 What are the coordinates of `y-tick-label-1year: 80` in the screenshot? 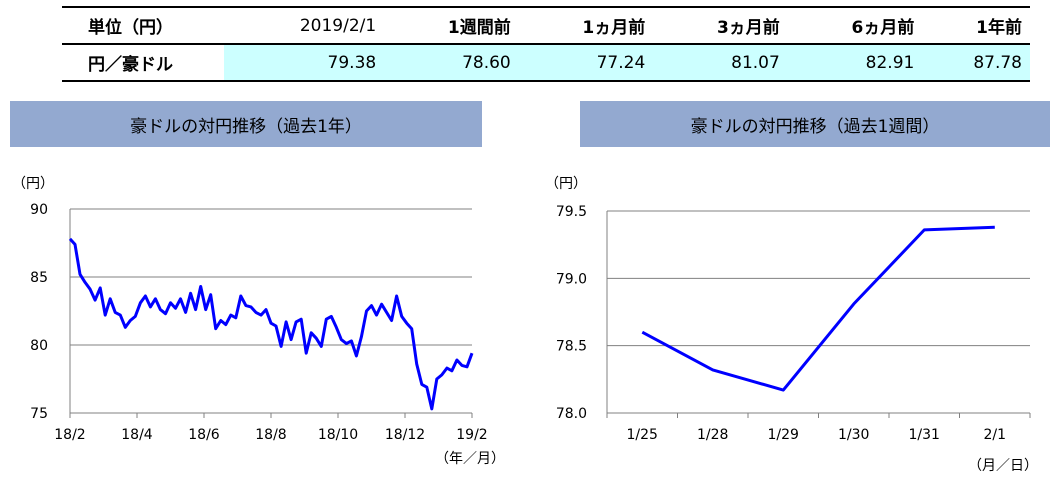 It's located at (39, 346).